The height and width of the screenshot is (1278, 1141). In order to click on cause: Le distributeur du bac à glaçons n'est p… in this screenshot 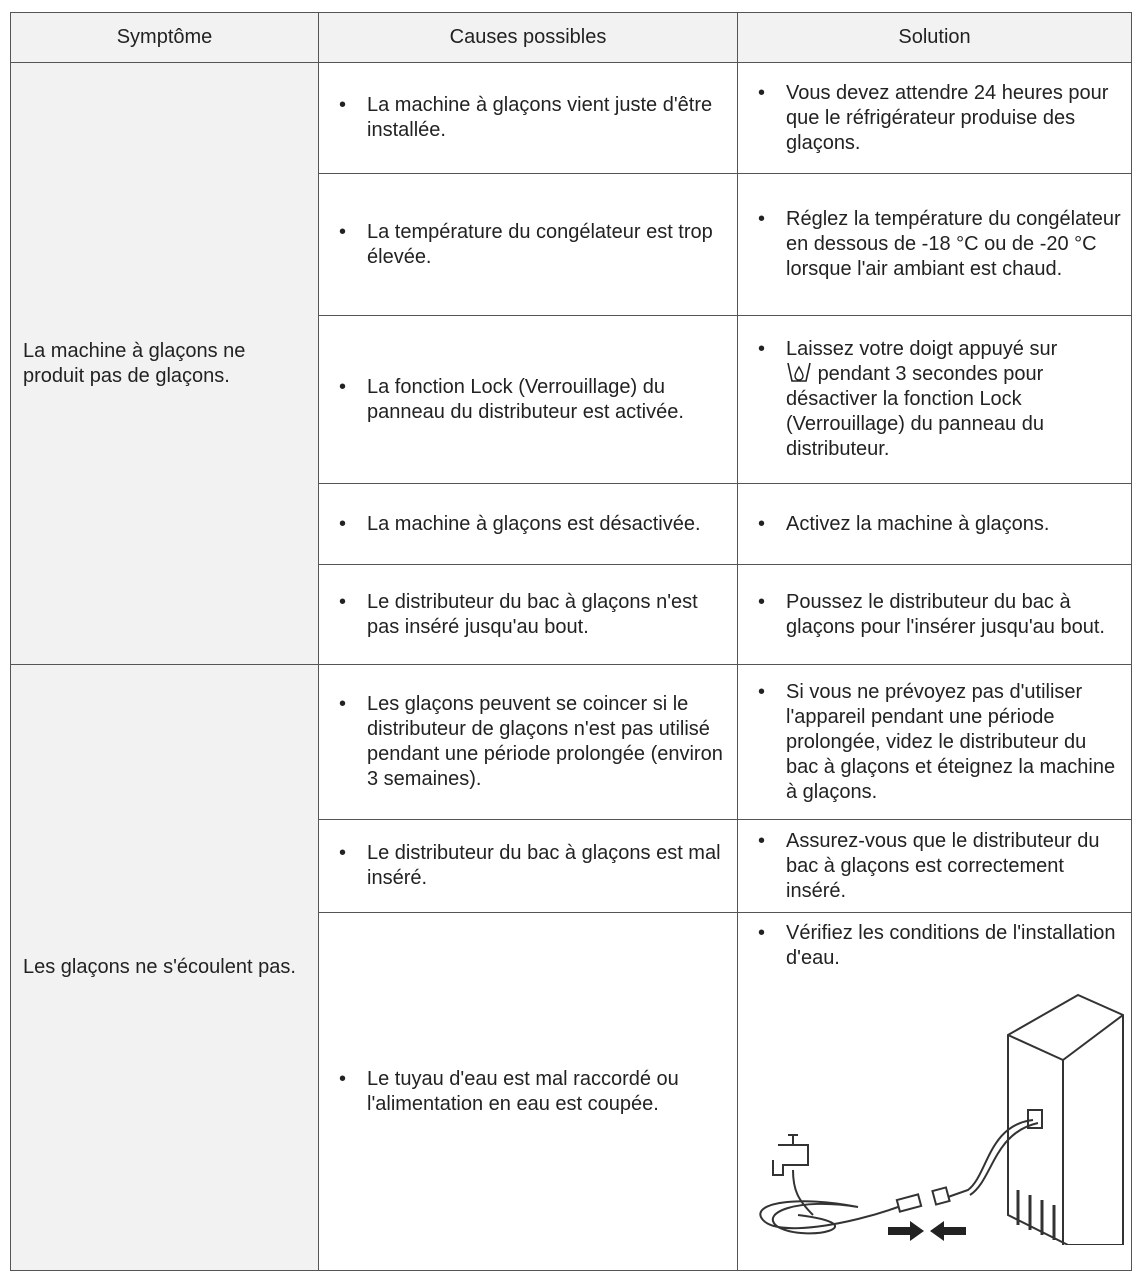, I will do `click(533, 615)`.